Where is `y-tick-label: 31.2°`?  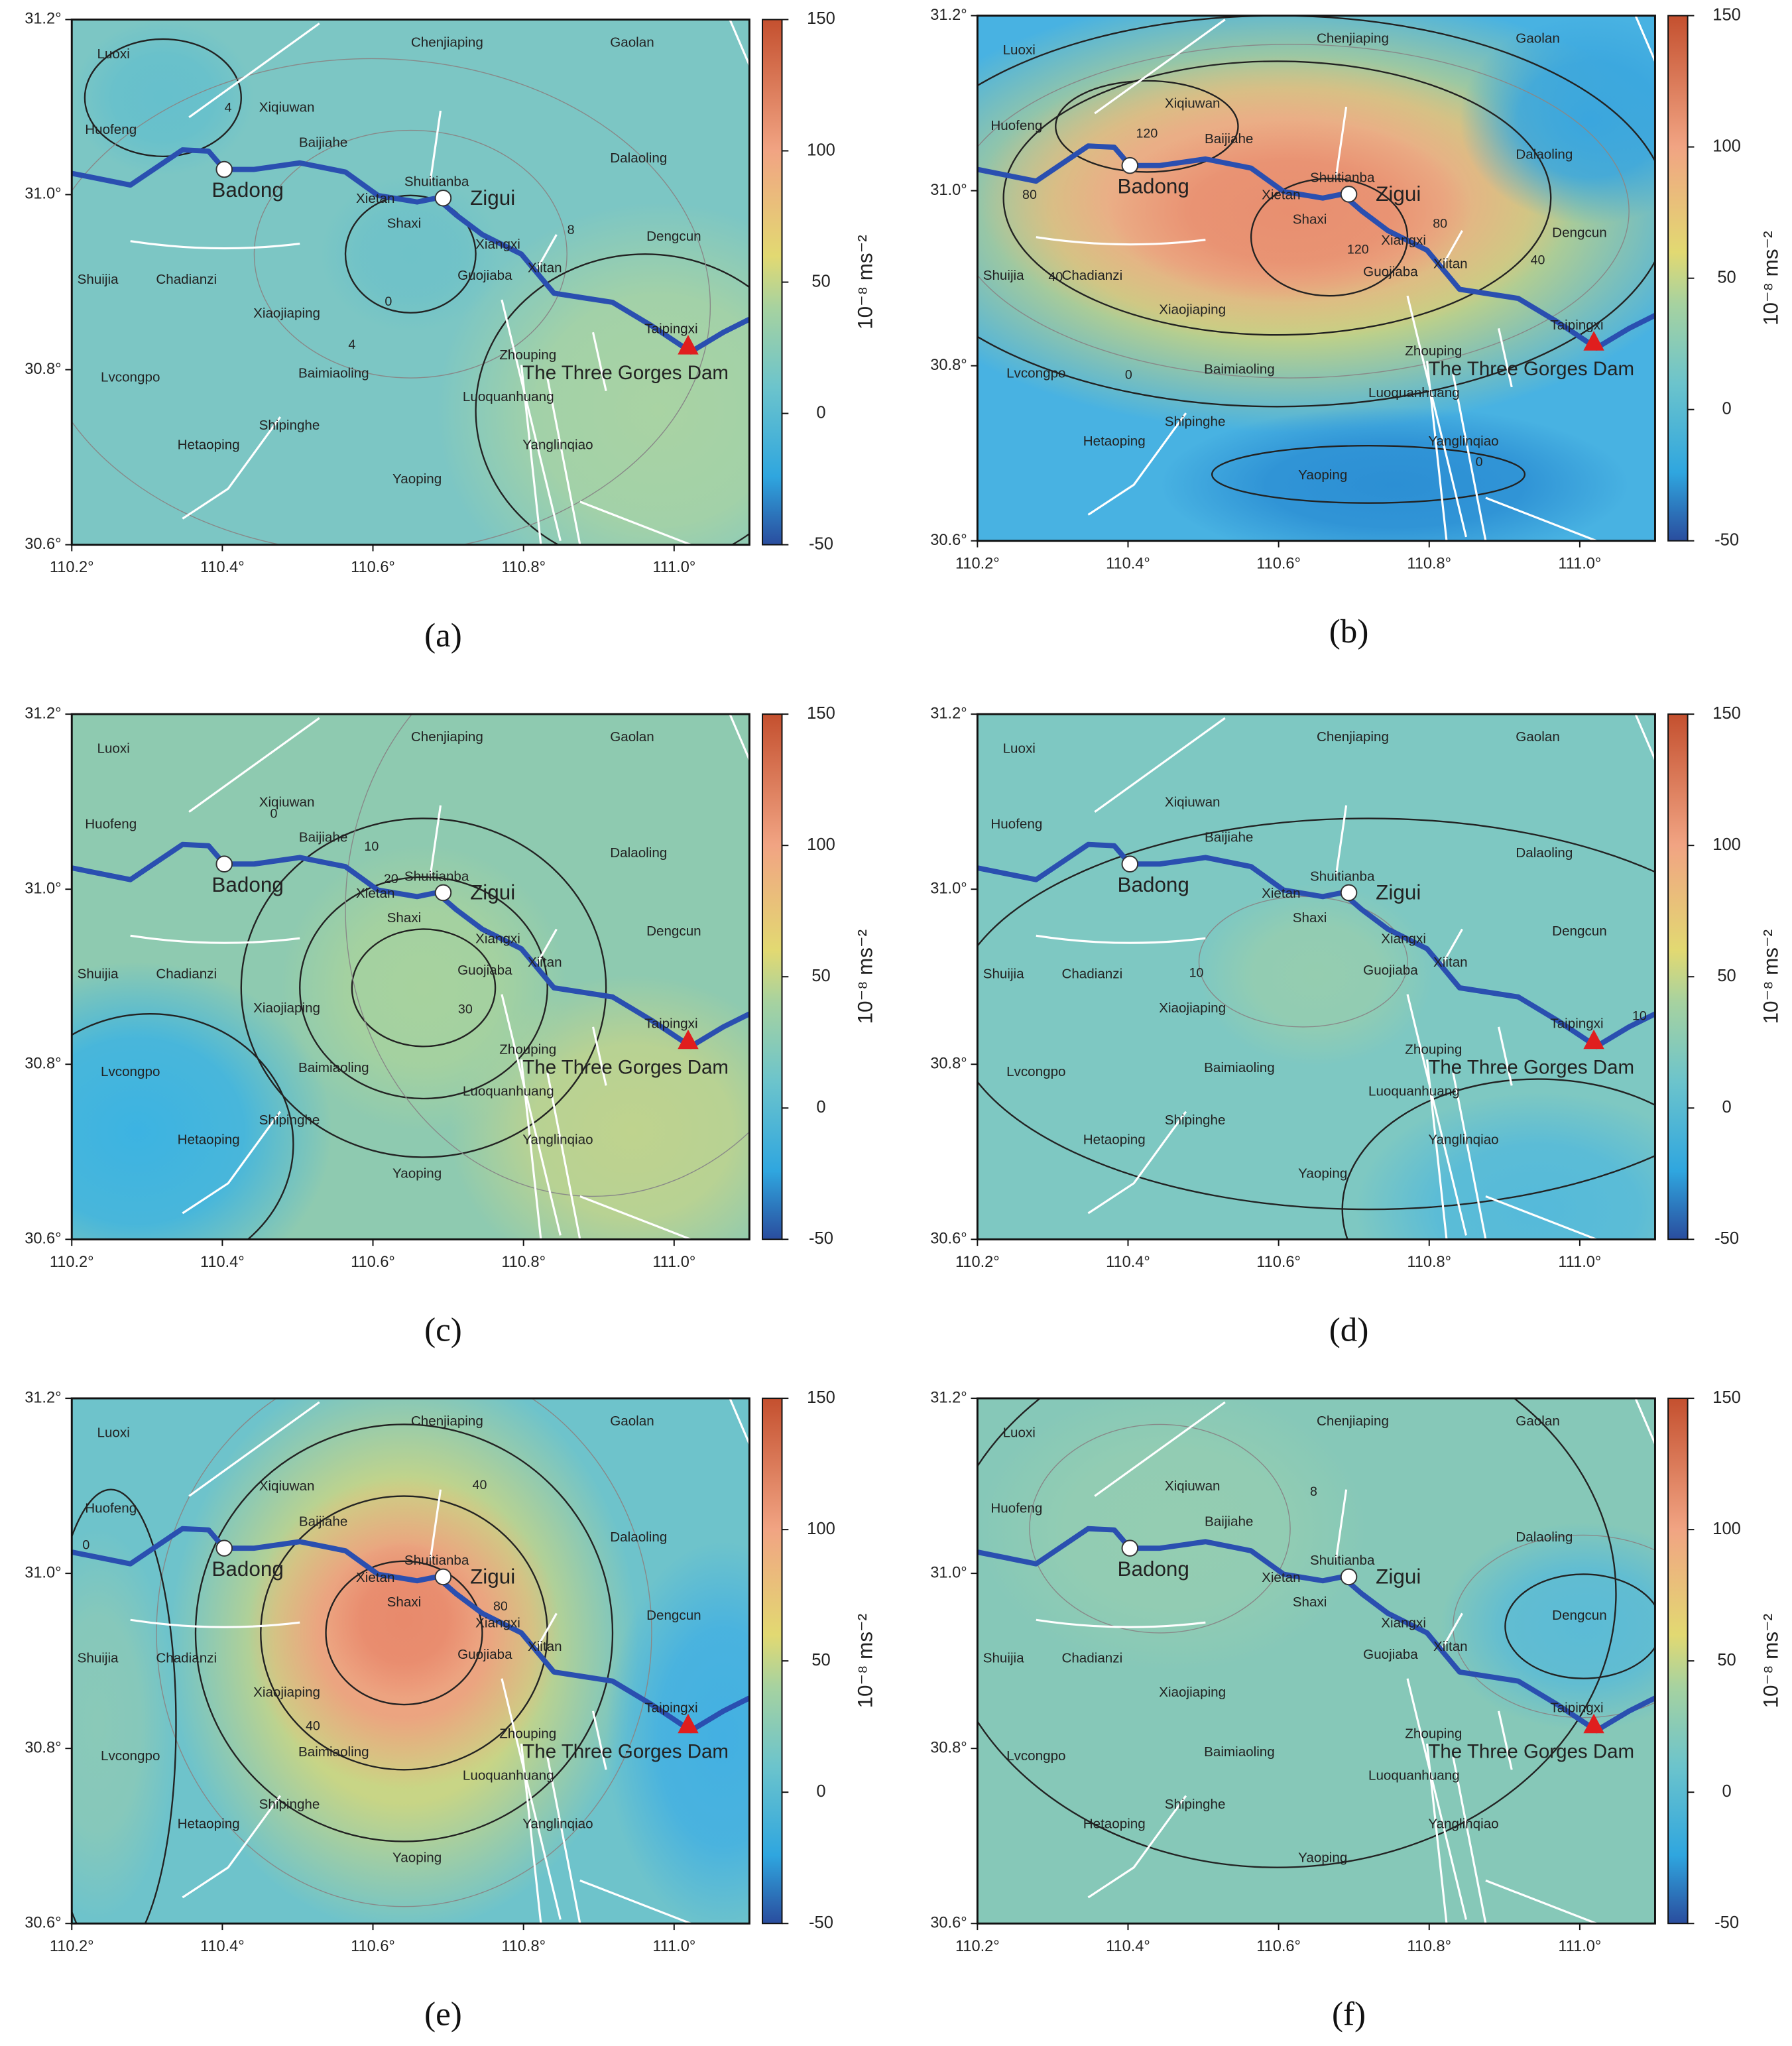 y-tick-label: 31.2° is located at coordinates (43, 1397).